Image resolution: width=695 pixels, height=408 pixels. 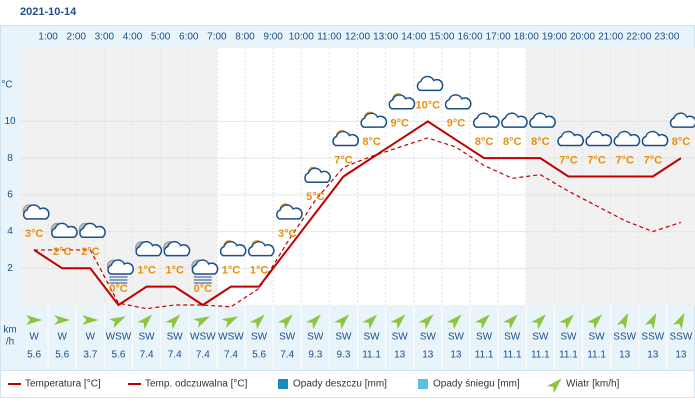 What do you see at coordinates (10, 231) in the screenshot?
I see `y-tick-label: 4` at bounding box center [10, 231].